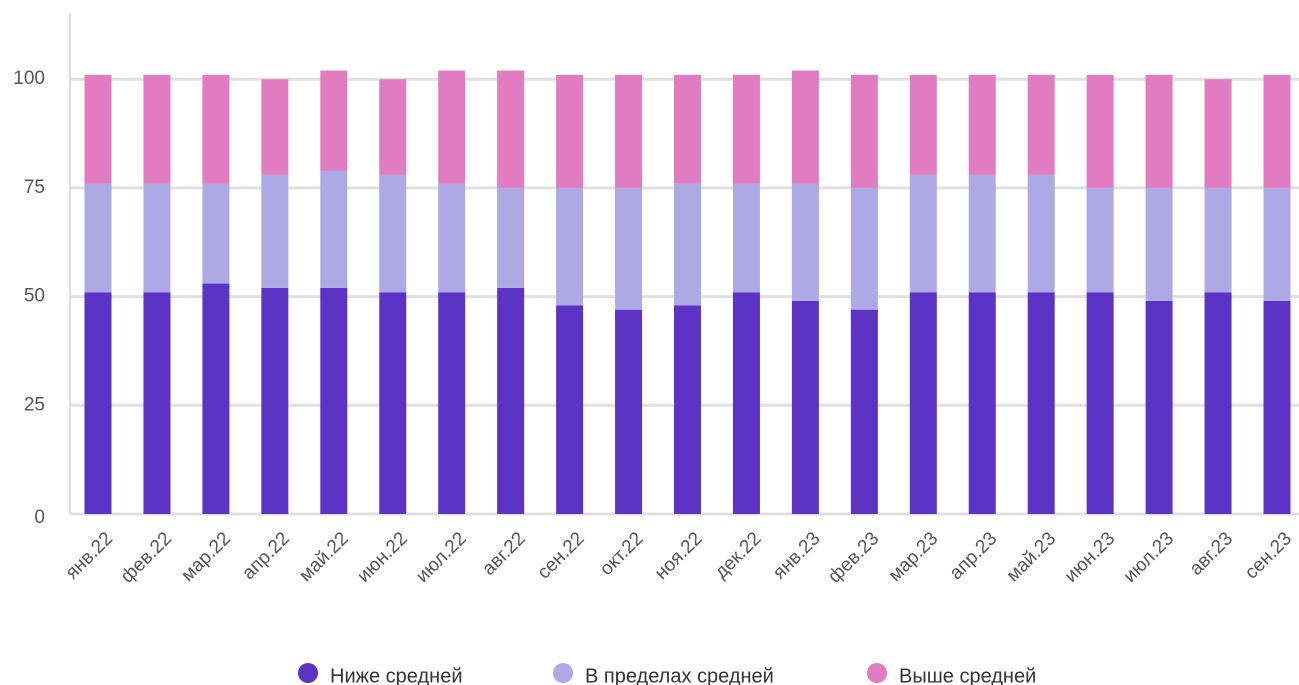 This screenshot has height=685, width=1299. What do you see at coordinates (324, 557) in the screenshot?
I see `x-tick-label: май.22` at bounding box center [324, 557].